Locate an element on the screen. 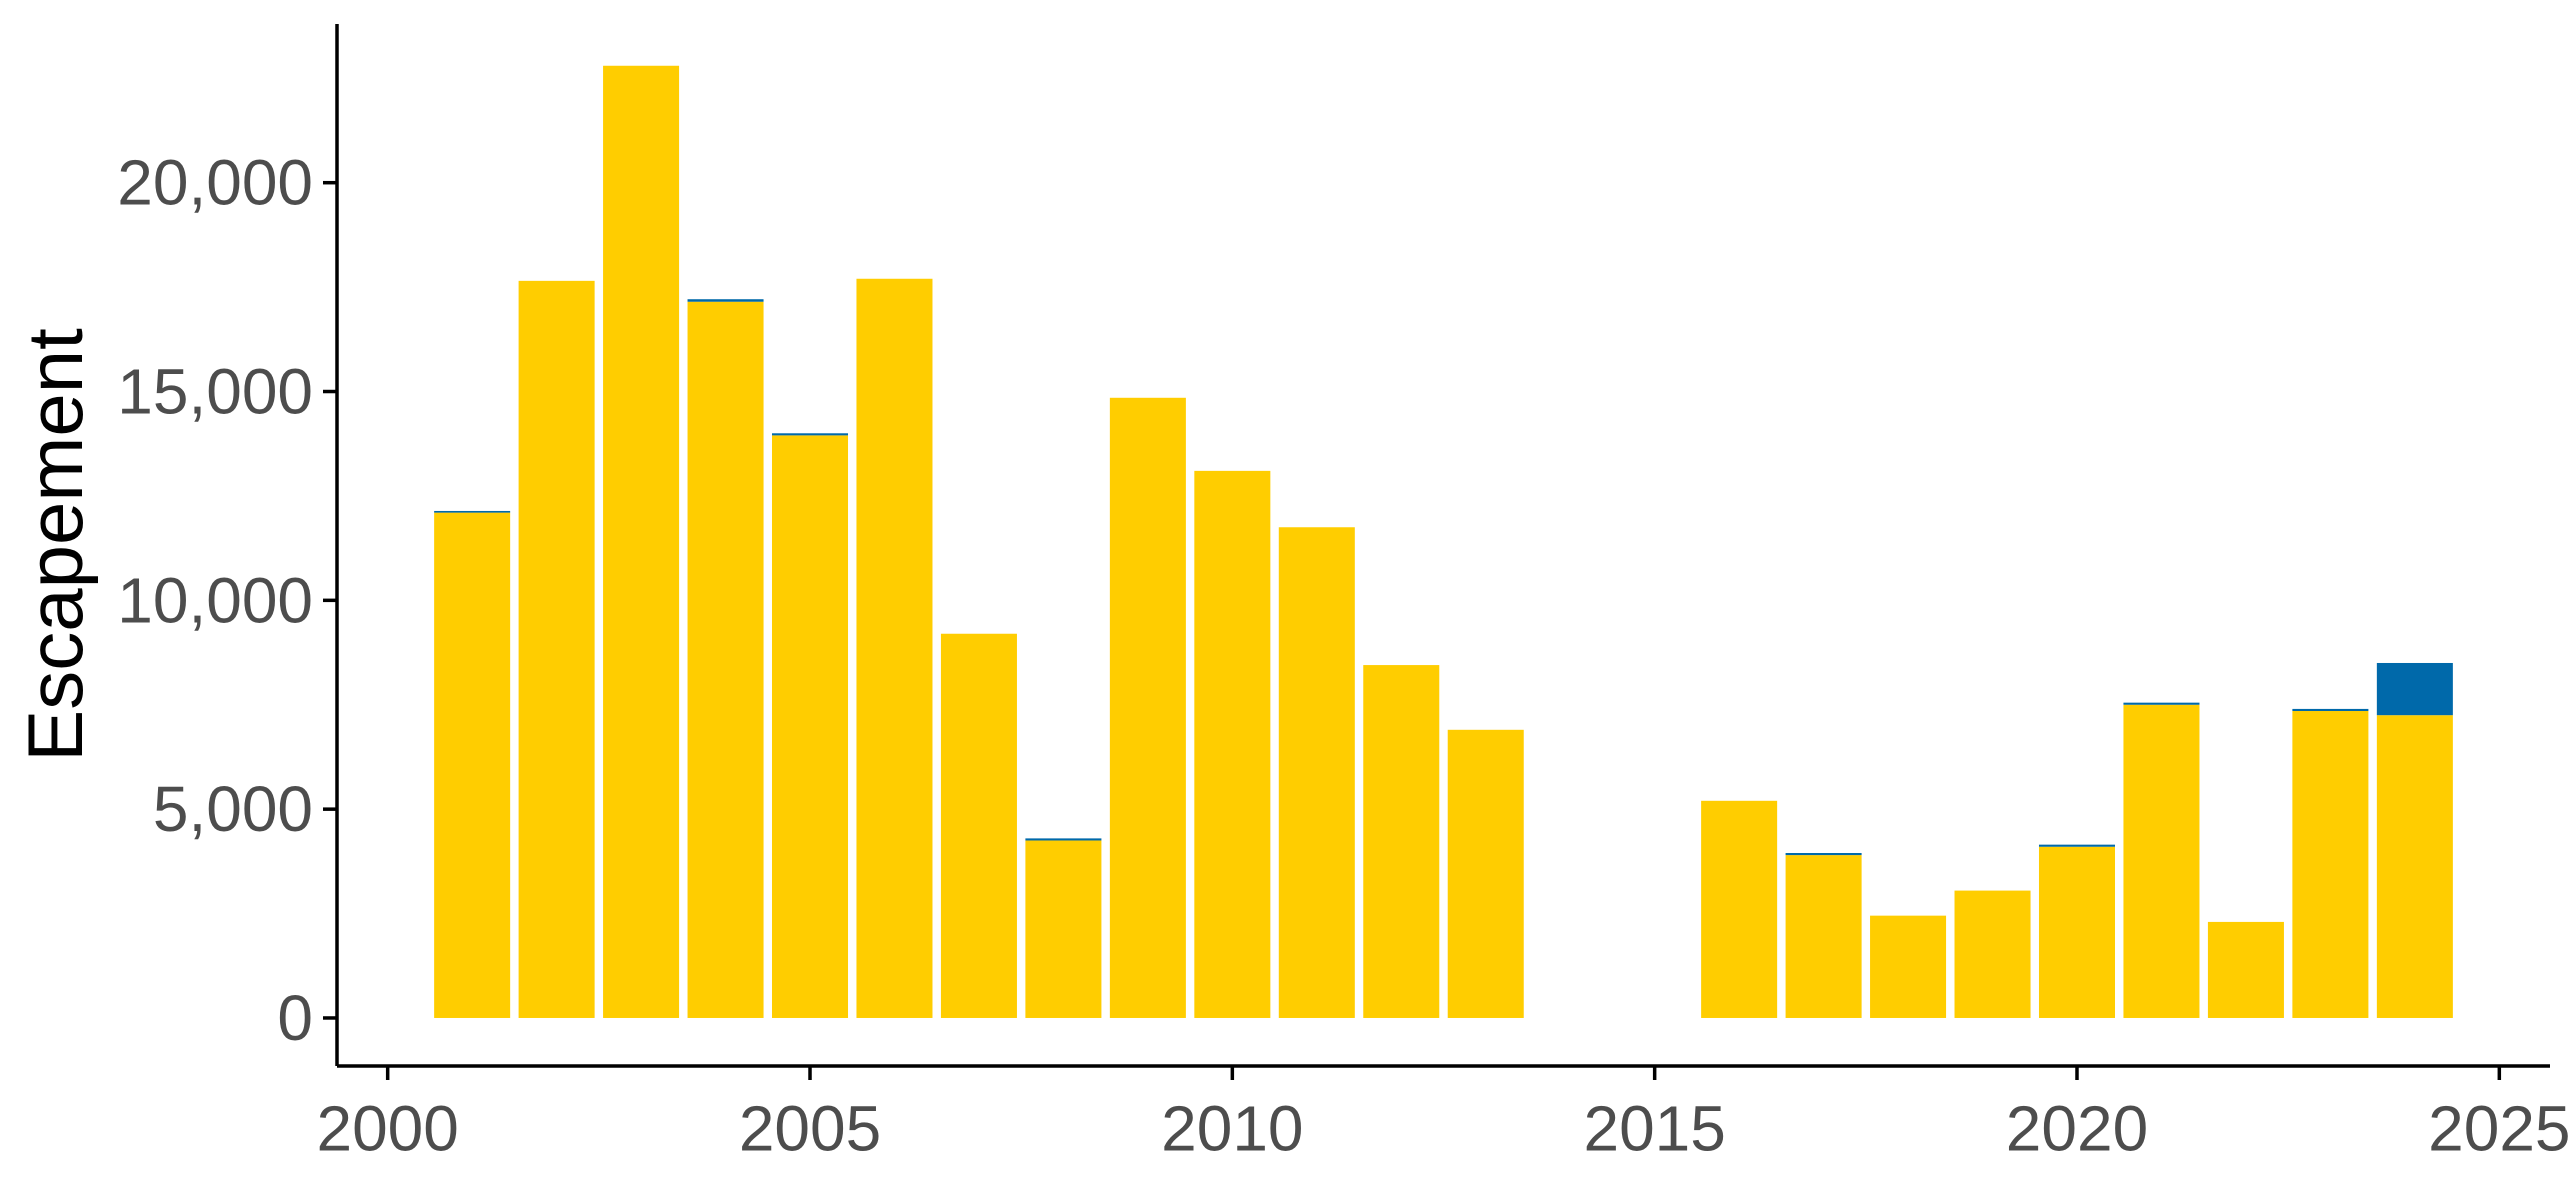 The height and width of the screenshot is (1203, 2571). x-tick-label: 2020 is located at coordinates (2077, 1128).